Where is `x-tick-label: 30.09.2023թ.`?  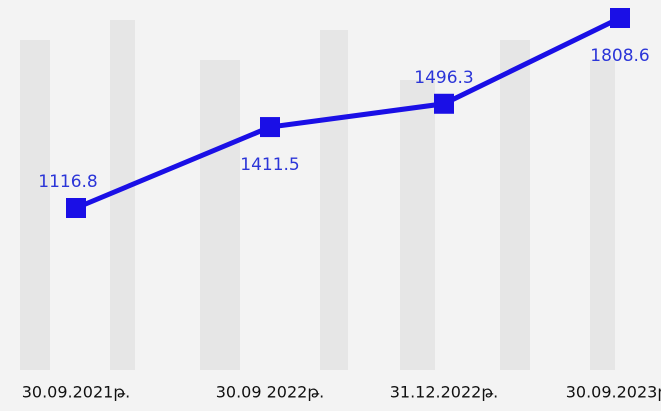 x-tick-label: 30.09.2023թ. is located at coordinates (613, 392).